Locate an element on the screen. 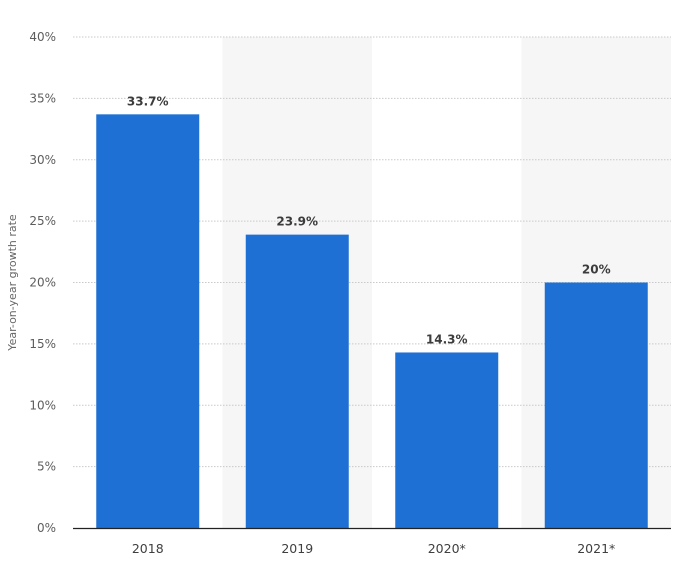  x-category-label: 2019 is located at coordinates (297, 548).